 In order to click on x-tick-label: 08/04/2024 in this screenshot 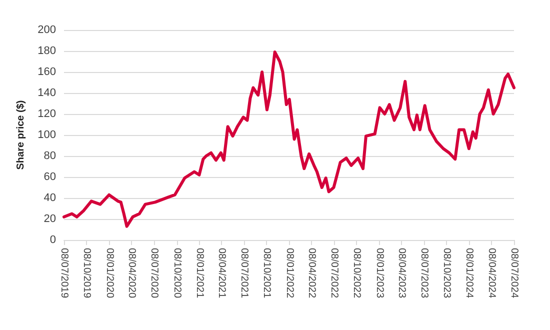, I will do `click(492, 273)`.